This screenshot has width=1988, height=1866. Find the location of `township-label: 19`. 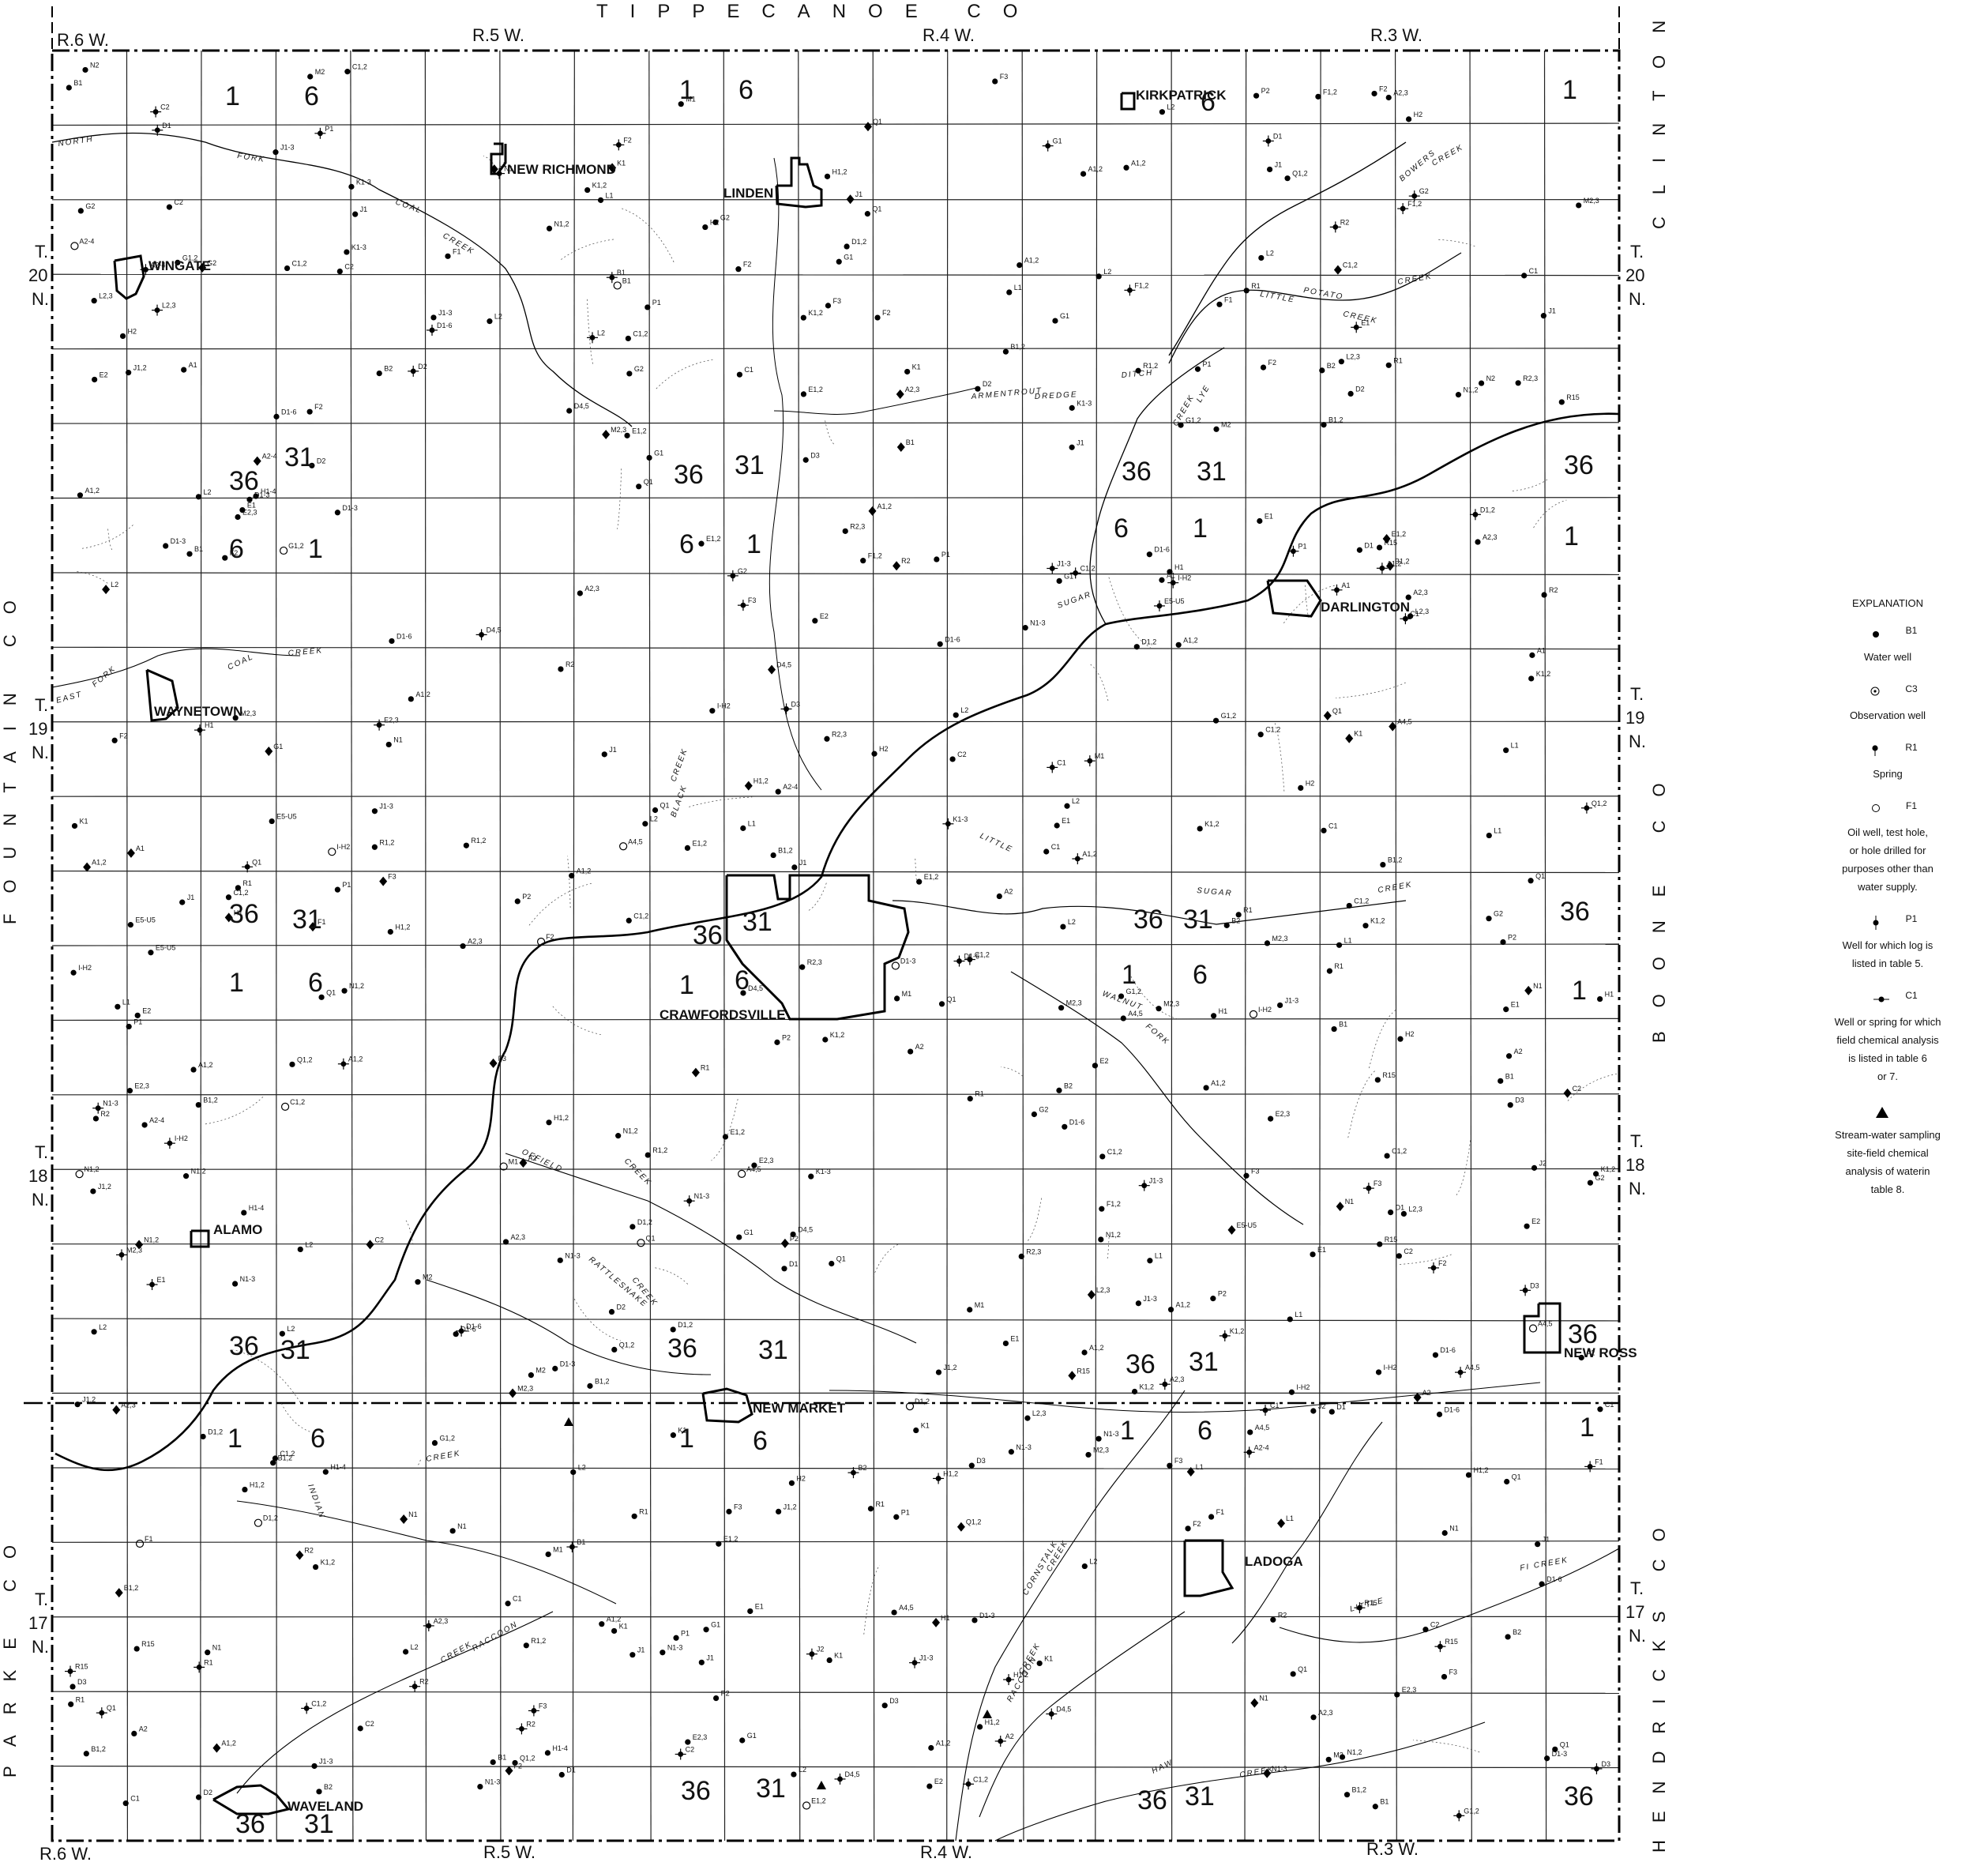

township-label: 19 is located at coordinates (1634, 718).